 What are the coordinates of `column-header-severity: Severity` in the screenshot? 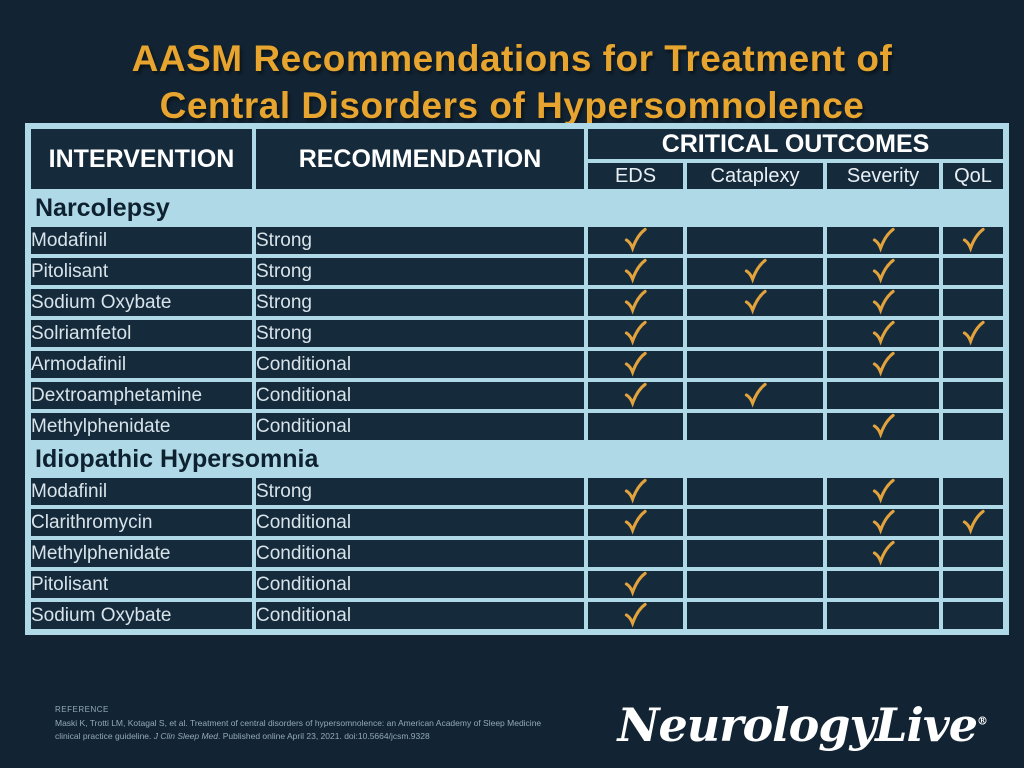 It's located at (883, 176).